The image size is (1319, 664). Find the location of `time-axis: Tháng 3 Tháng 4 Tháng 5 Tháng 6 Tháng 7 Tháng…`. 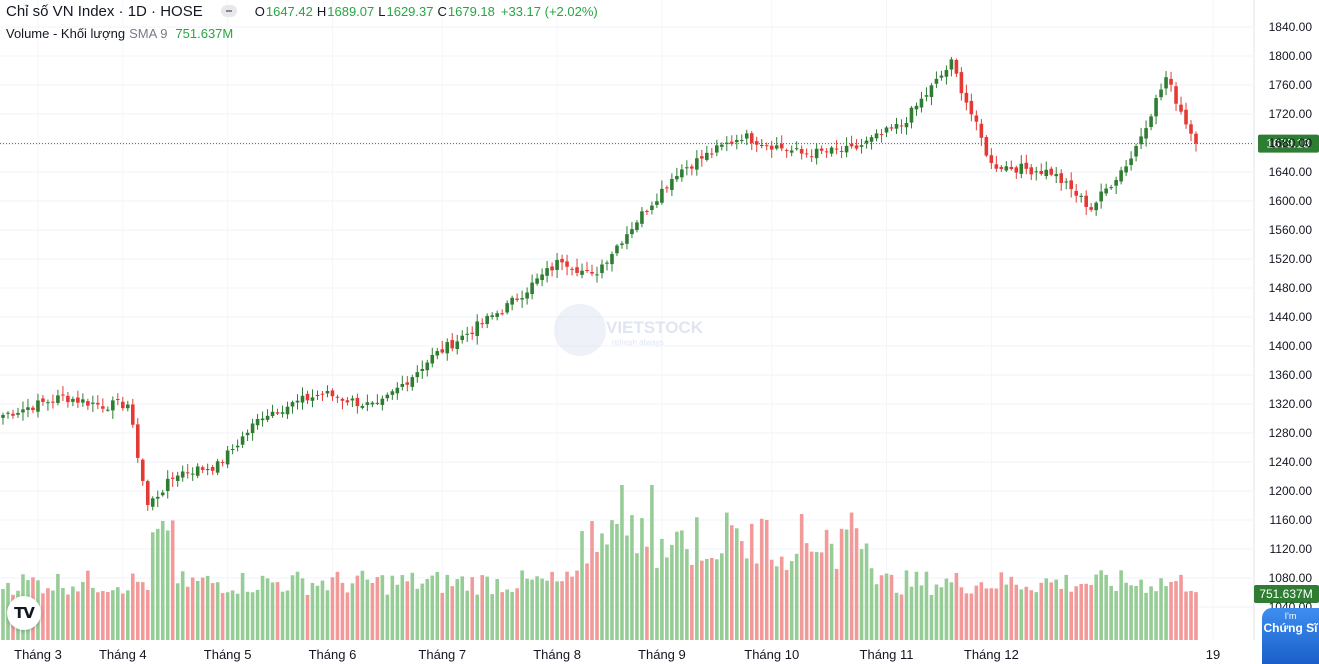

time-axis: Tháng 3 Tháng 4 Tháng 5 Tháng 6 Tháng 7 Tháng… is located at coordinates (617, 654).